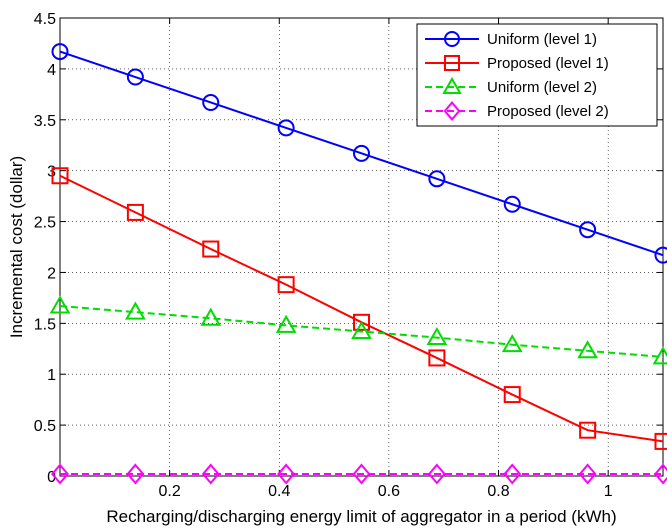  I want to click on x-tick-label: 1, so click(608, 491).